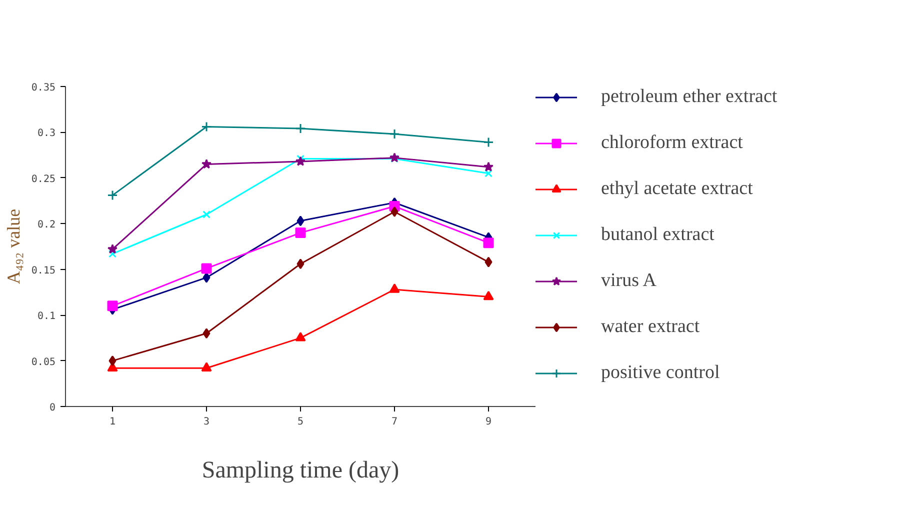 Image resolution: width=902 pixels, height=506 pixels. I want to click on y-tick-label: 0.15, so click(43, 270).